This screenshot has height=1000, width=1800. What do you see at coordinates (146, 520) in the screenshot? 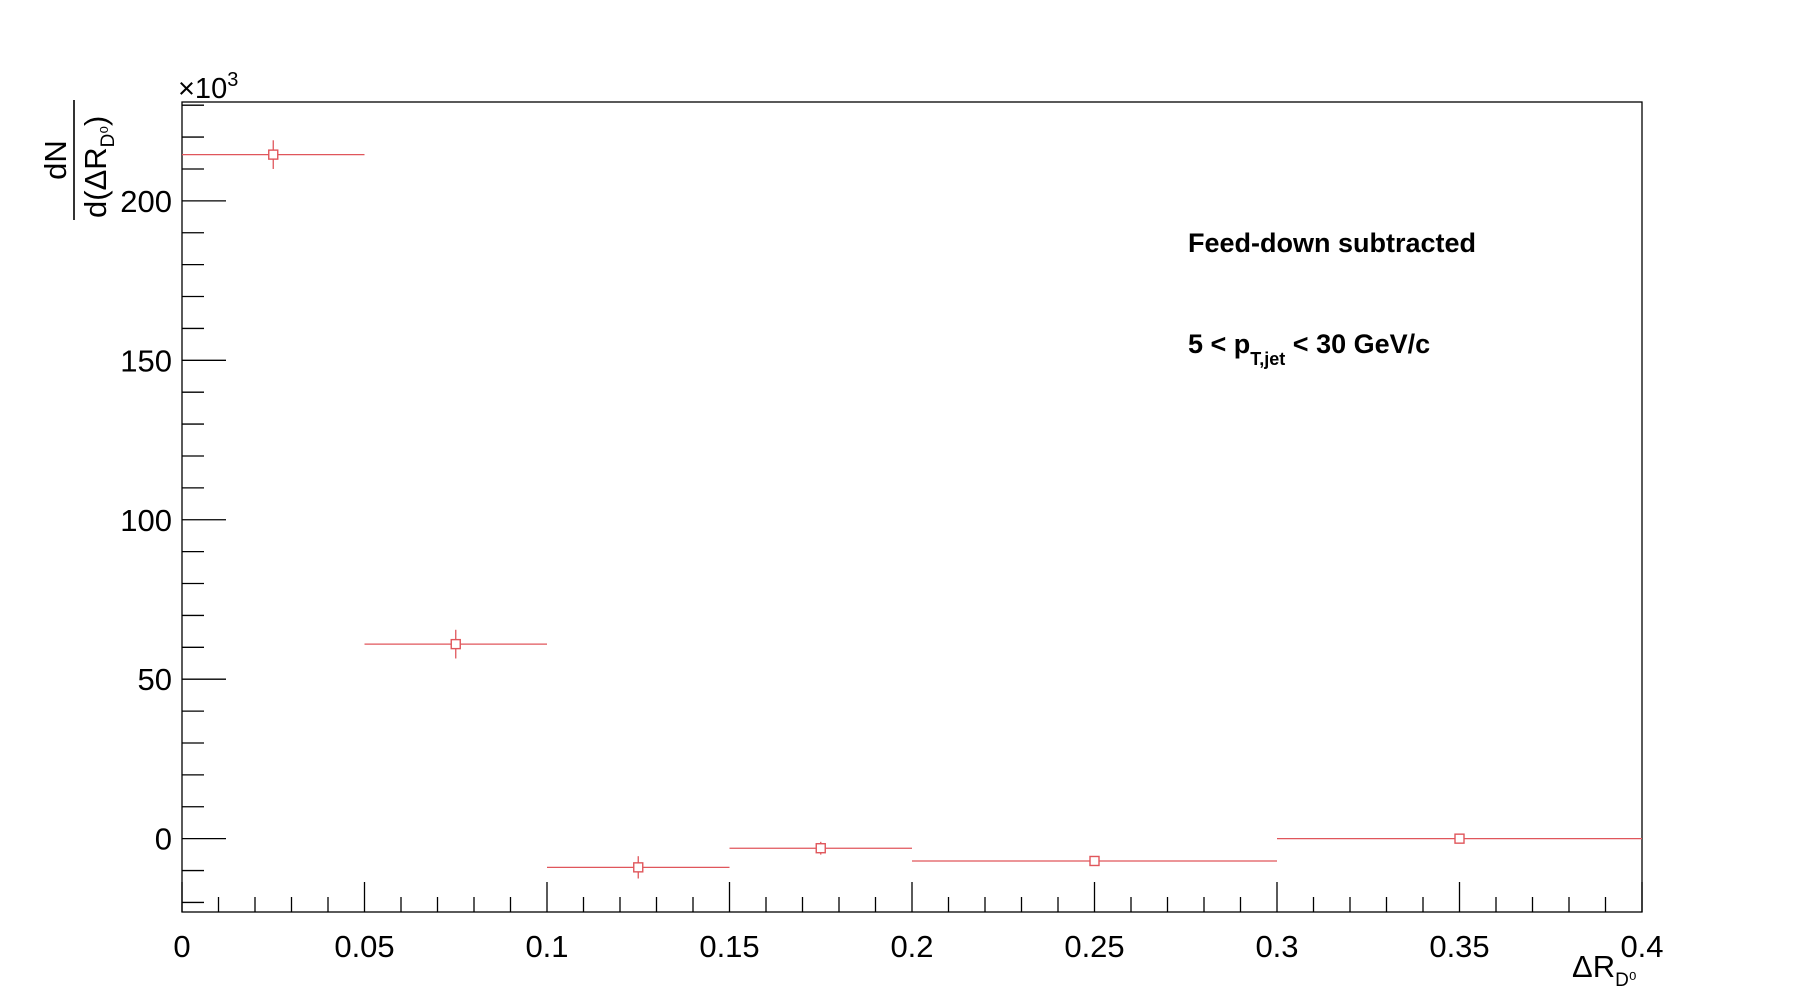
I see `y-tick-label: 100` at bounding box center [146, 520].